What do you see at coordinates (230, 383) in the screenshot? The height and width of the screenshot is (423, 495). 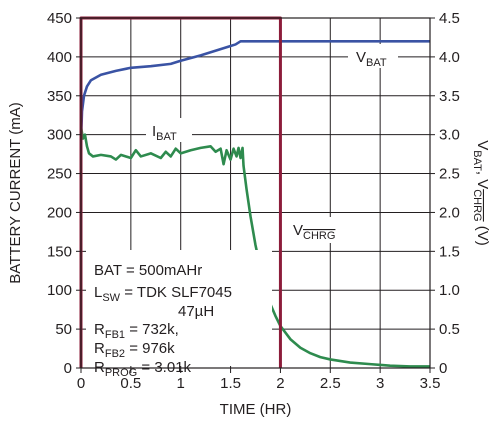 I see `x-tick-label: 1.5` at bounding box center [230, 383].